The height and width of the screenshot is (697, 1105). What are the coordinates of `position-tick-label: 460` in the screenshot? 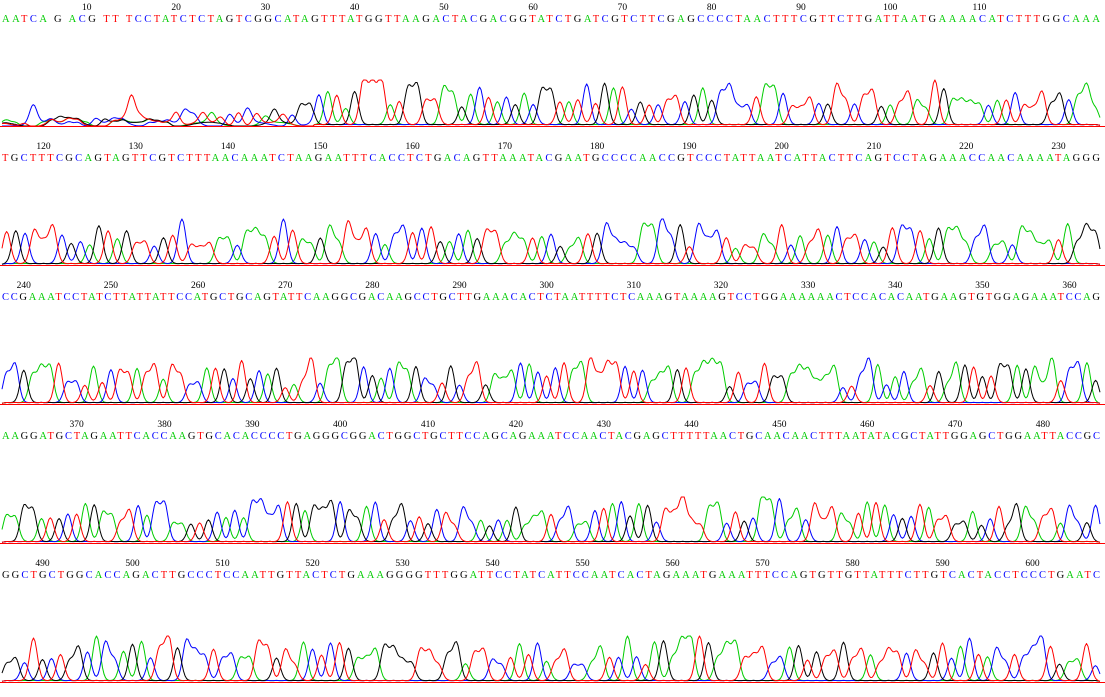 It's located at (867, 425).